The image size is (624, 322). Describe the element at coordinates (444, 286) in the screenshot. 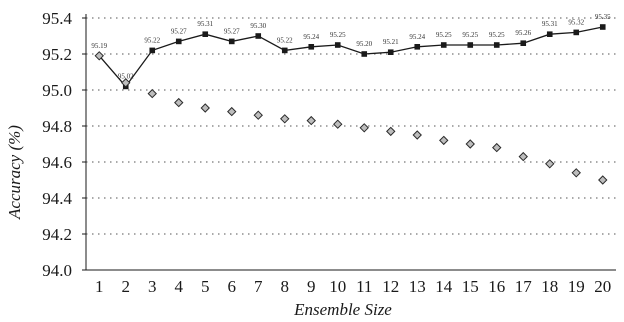

I see `x-tick-label: 14` at that location.